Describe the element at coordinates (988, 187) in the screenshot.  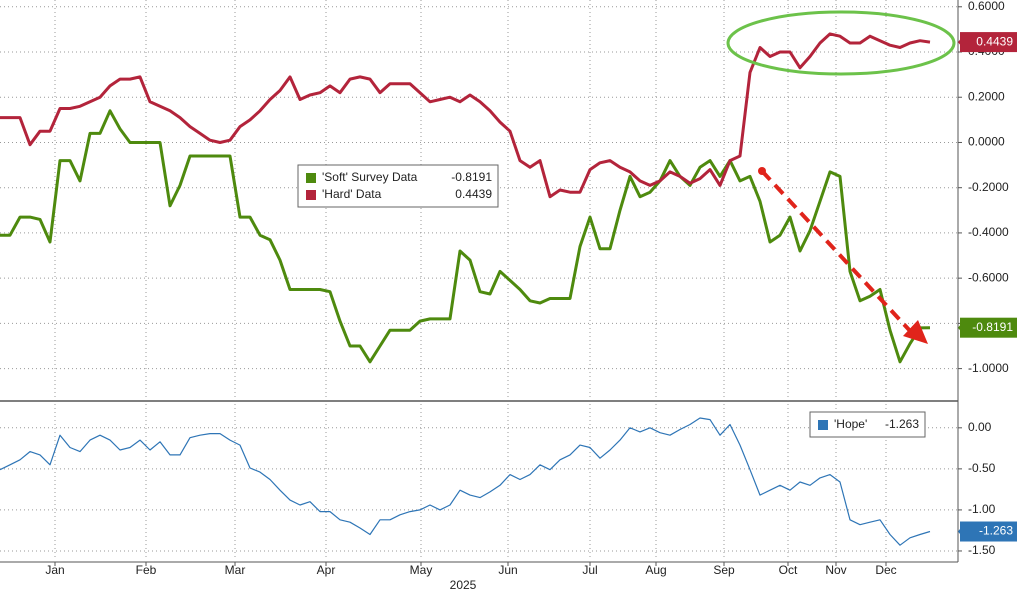
I see `y-tick-label: -0.2000` at that location.